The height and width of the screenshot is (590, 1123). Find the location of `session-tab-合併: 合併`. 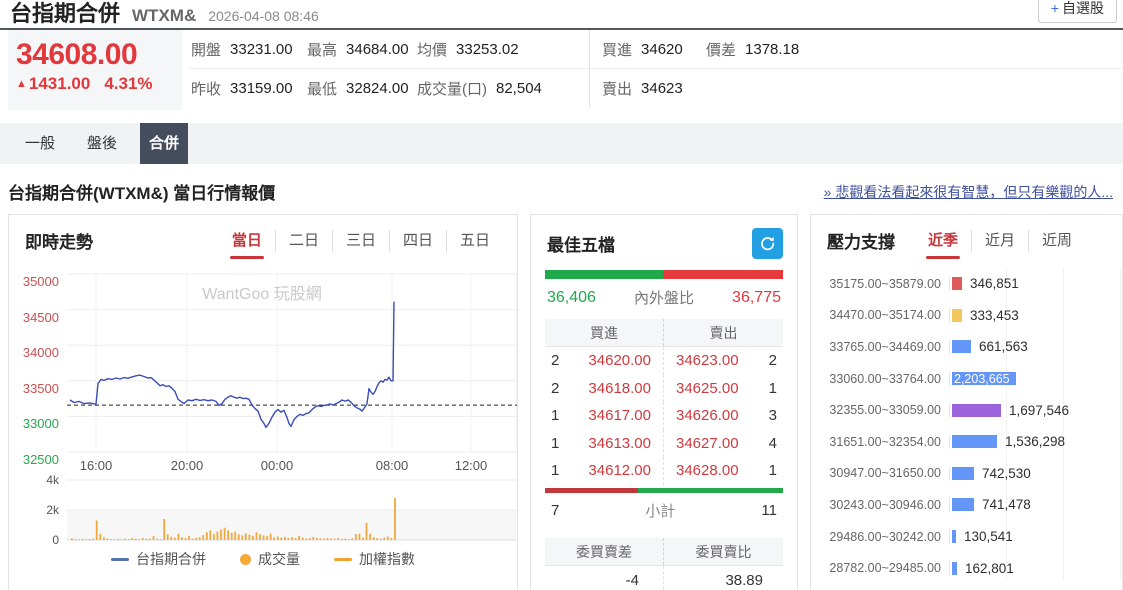

session-tab-合併: 合併 is located at coordinates (164, 143).